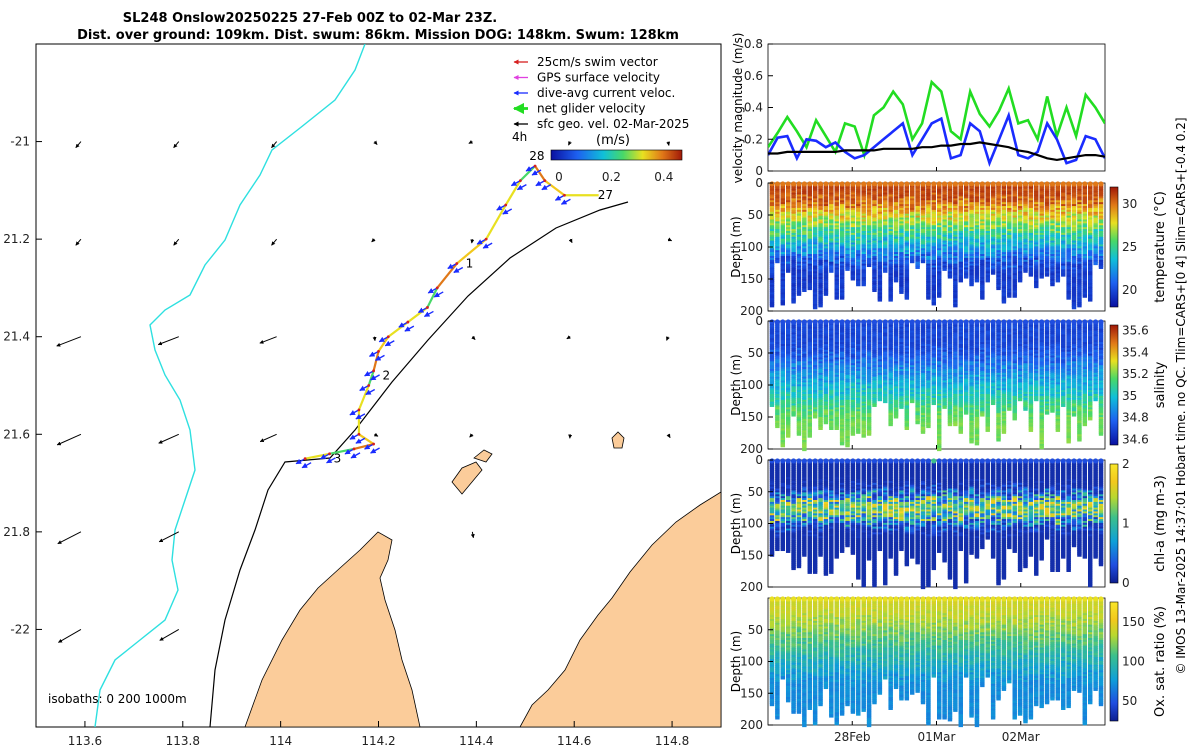 The image size is (1200, 750). What do you see at coordinates (918, 108) in the screenshot?
I see `velocity-panel: 00.20.40.60.8 velocity magnitude (m/s)` at bounding box center [918, 108].